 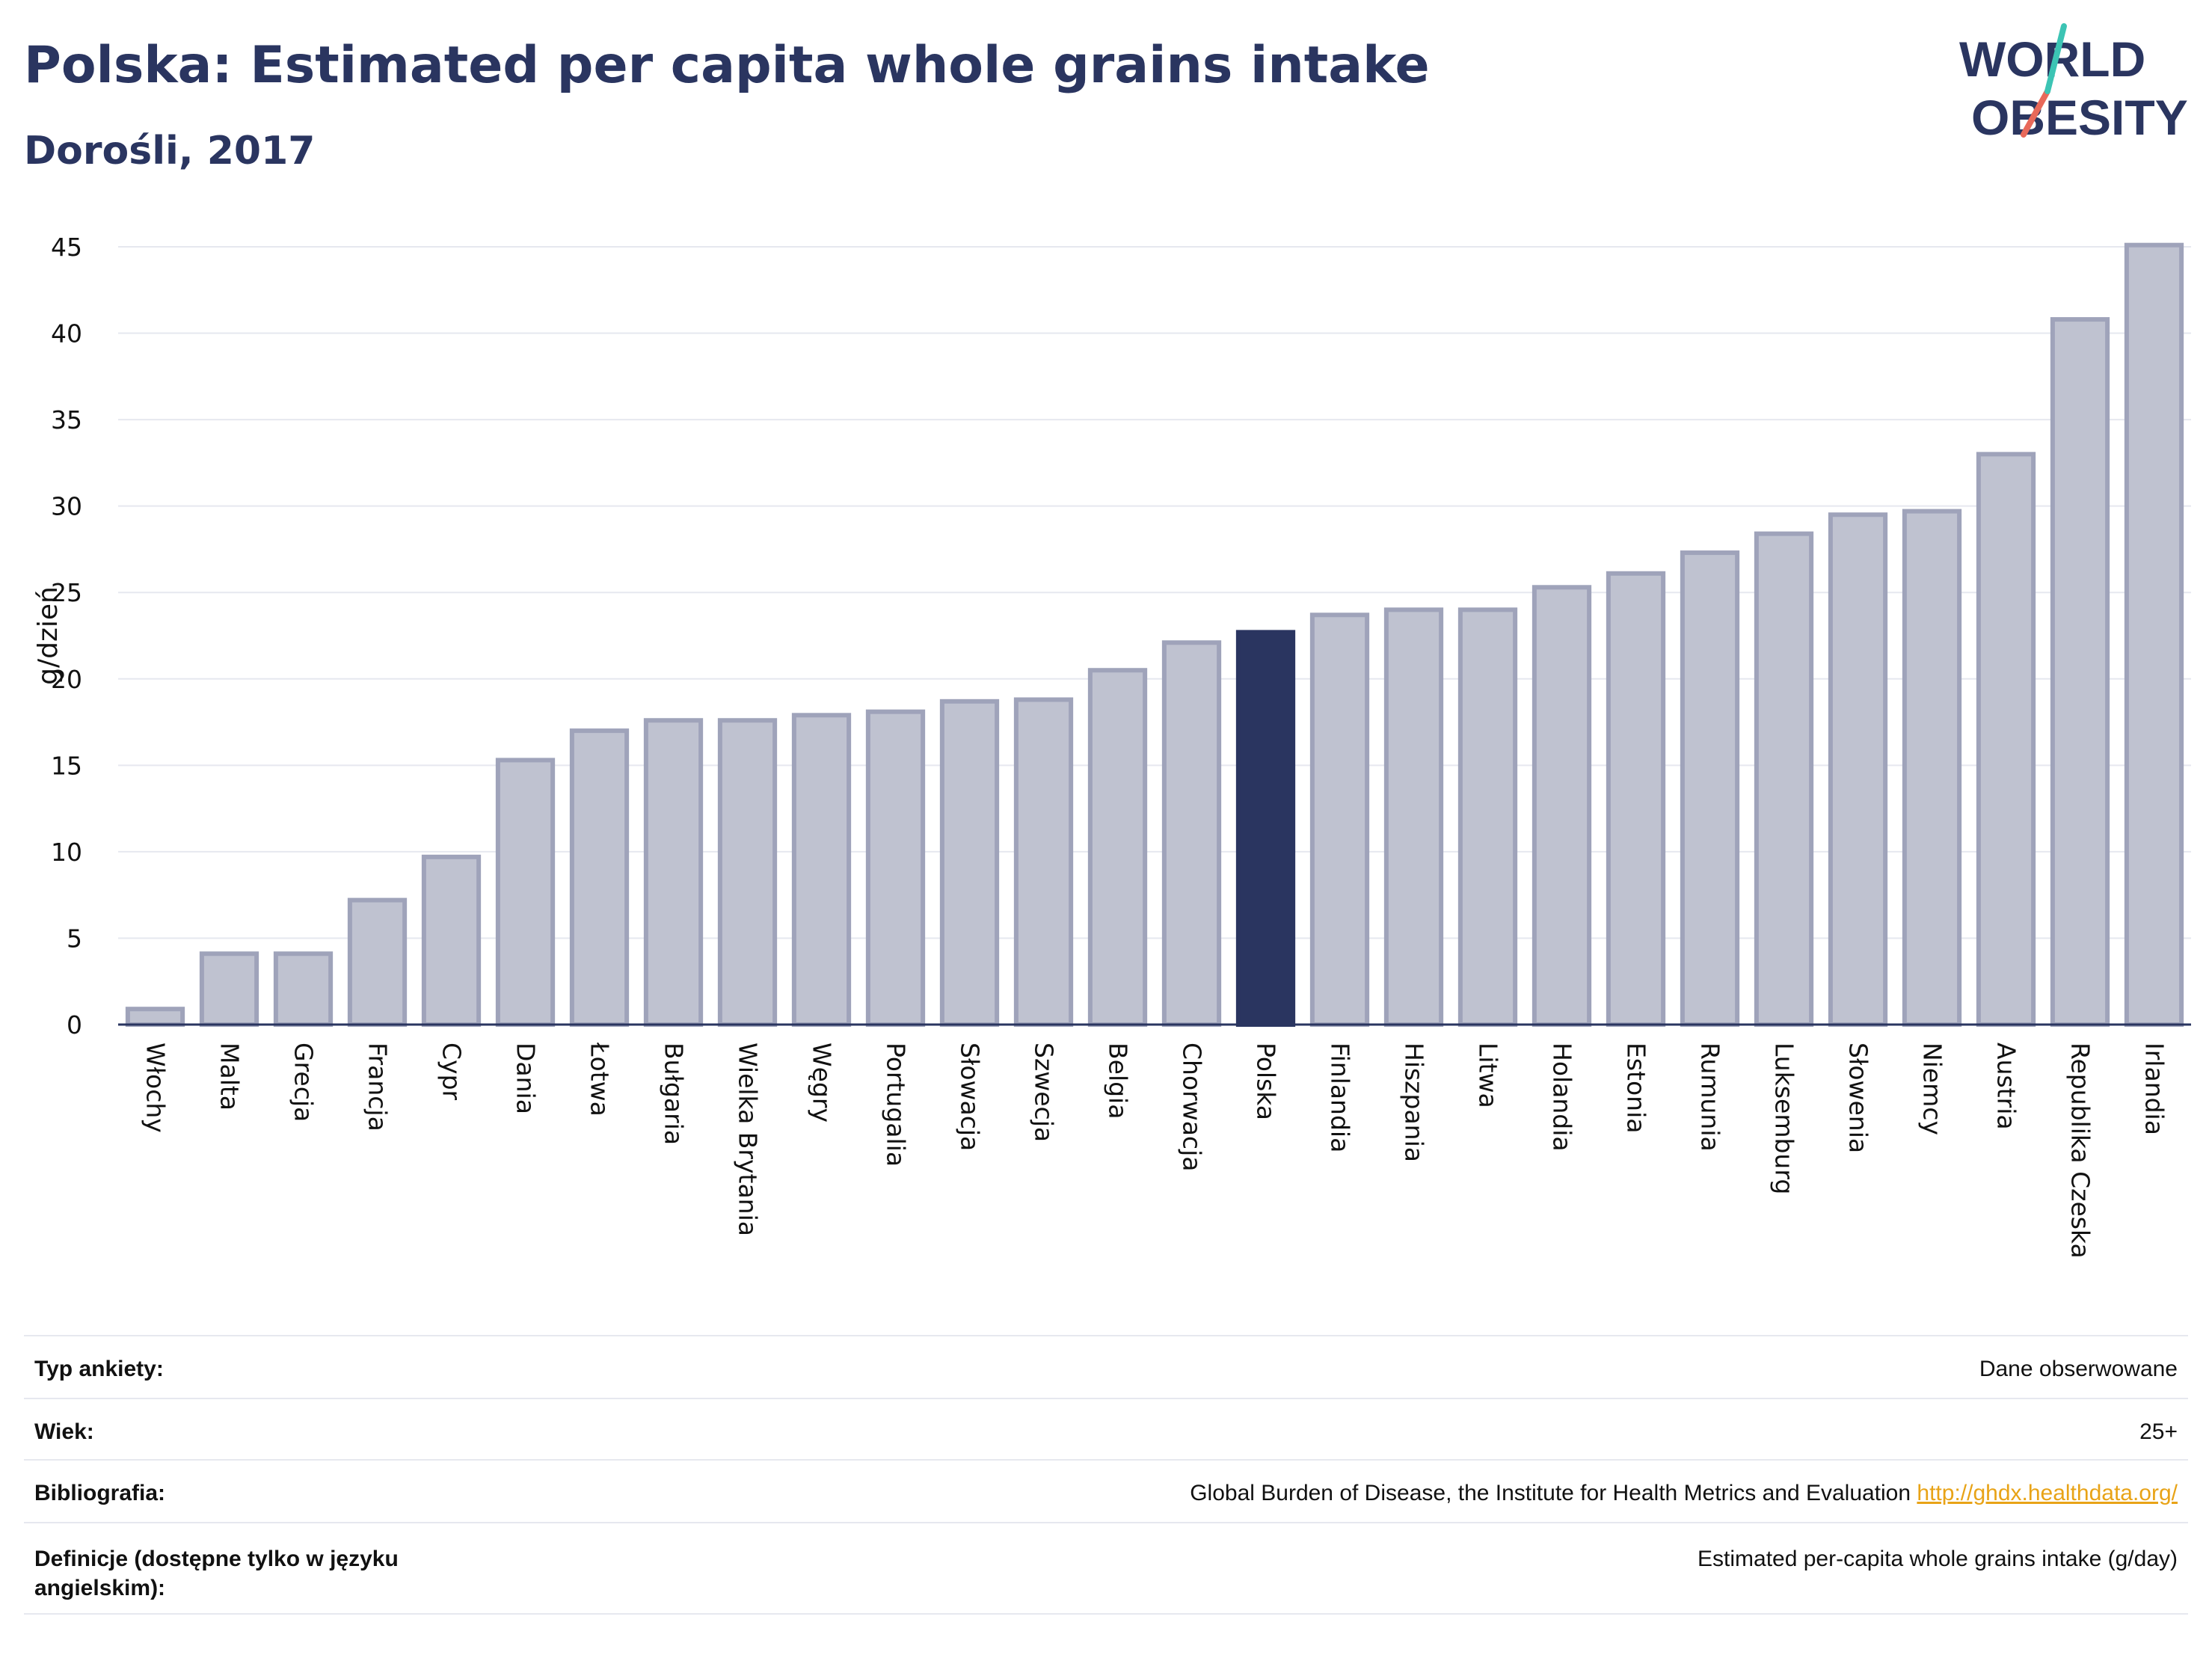 I want to click on y-tick-label: 10, so click(x=66, y=852).